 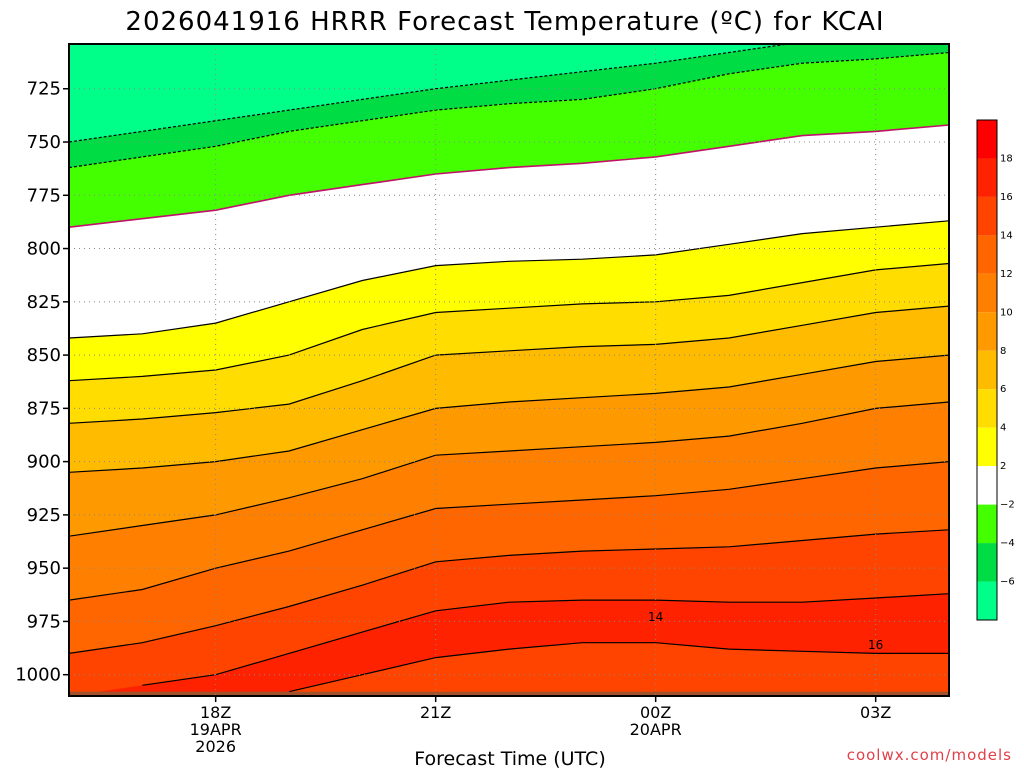 What do you see at coordinates (1006, 312) in the screenshot?
I see `colorbar-label: 10` at bounding box center [1006, 312].